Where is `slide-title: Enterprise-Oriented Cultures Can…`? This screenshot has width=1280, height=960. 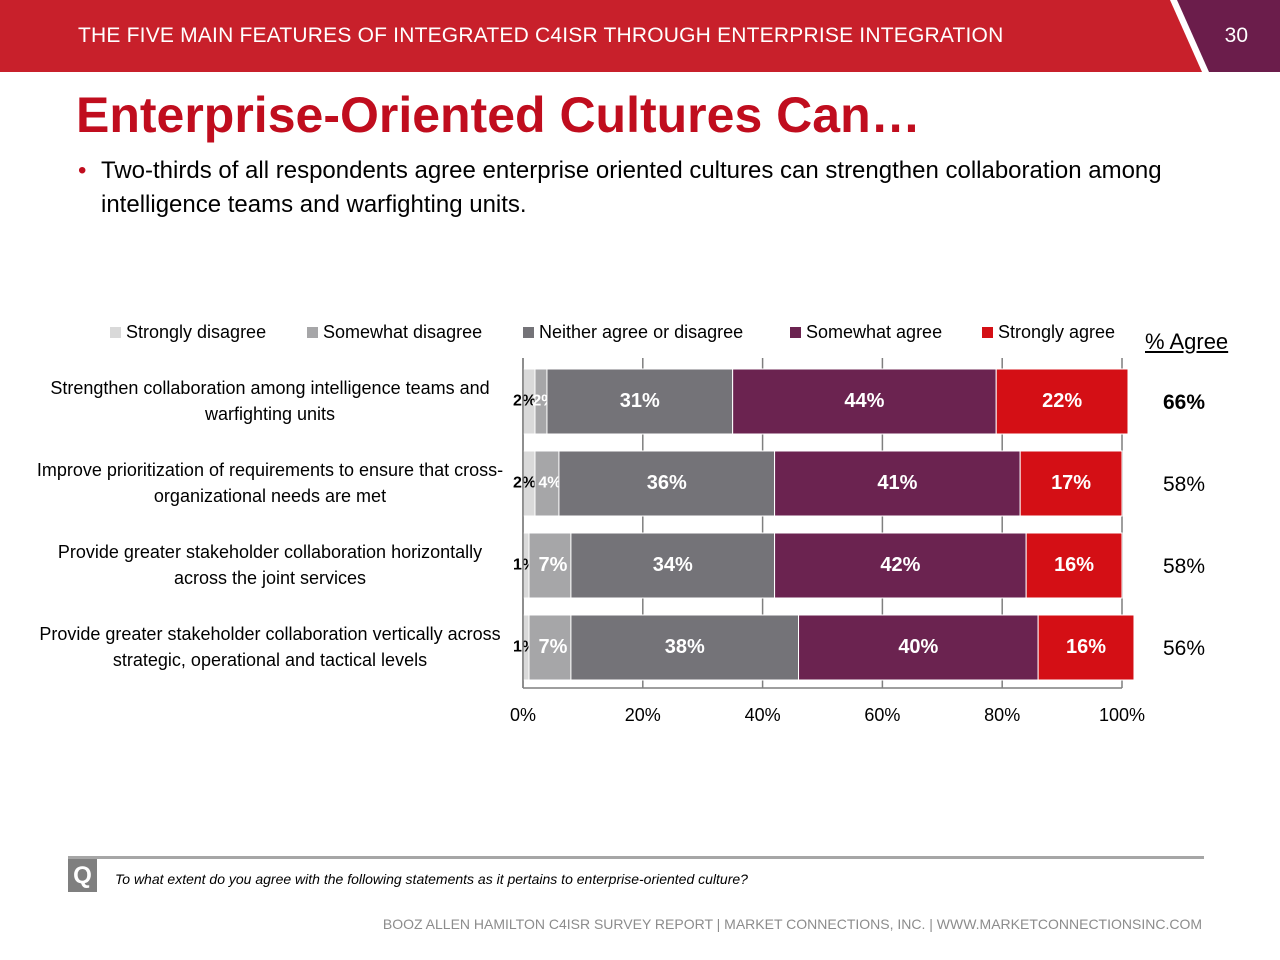
slide-title: Enterprise-Oriented Cultures Can… is located at coordinates (498, 115).